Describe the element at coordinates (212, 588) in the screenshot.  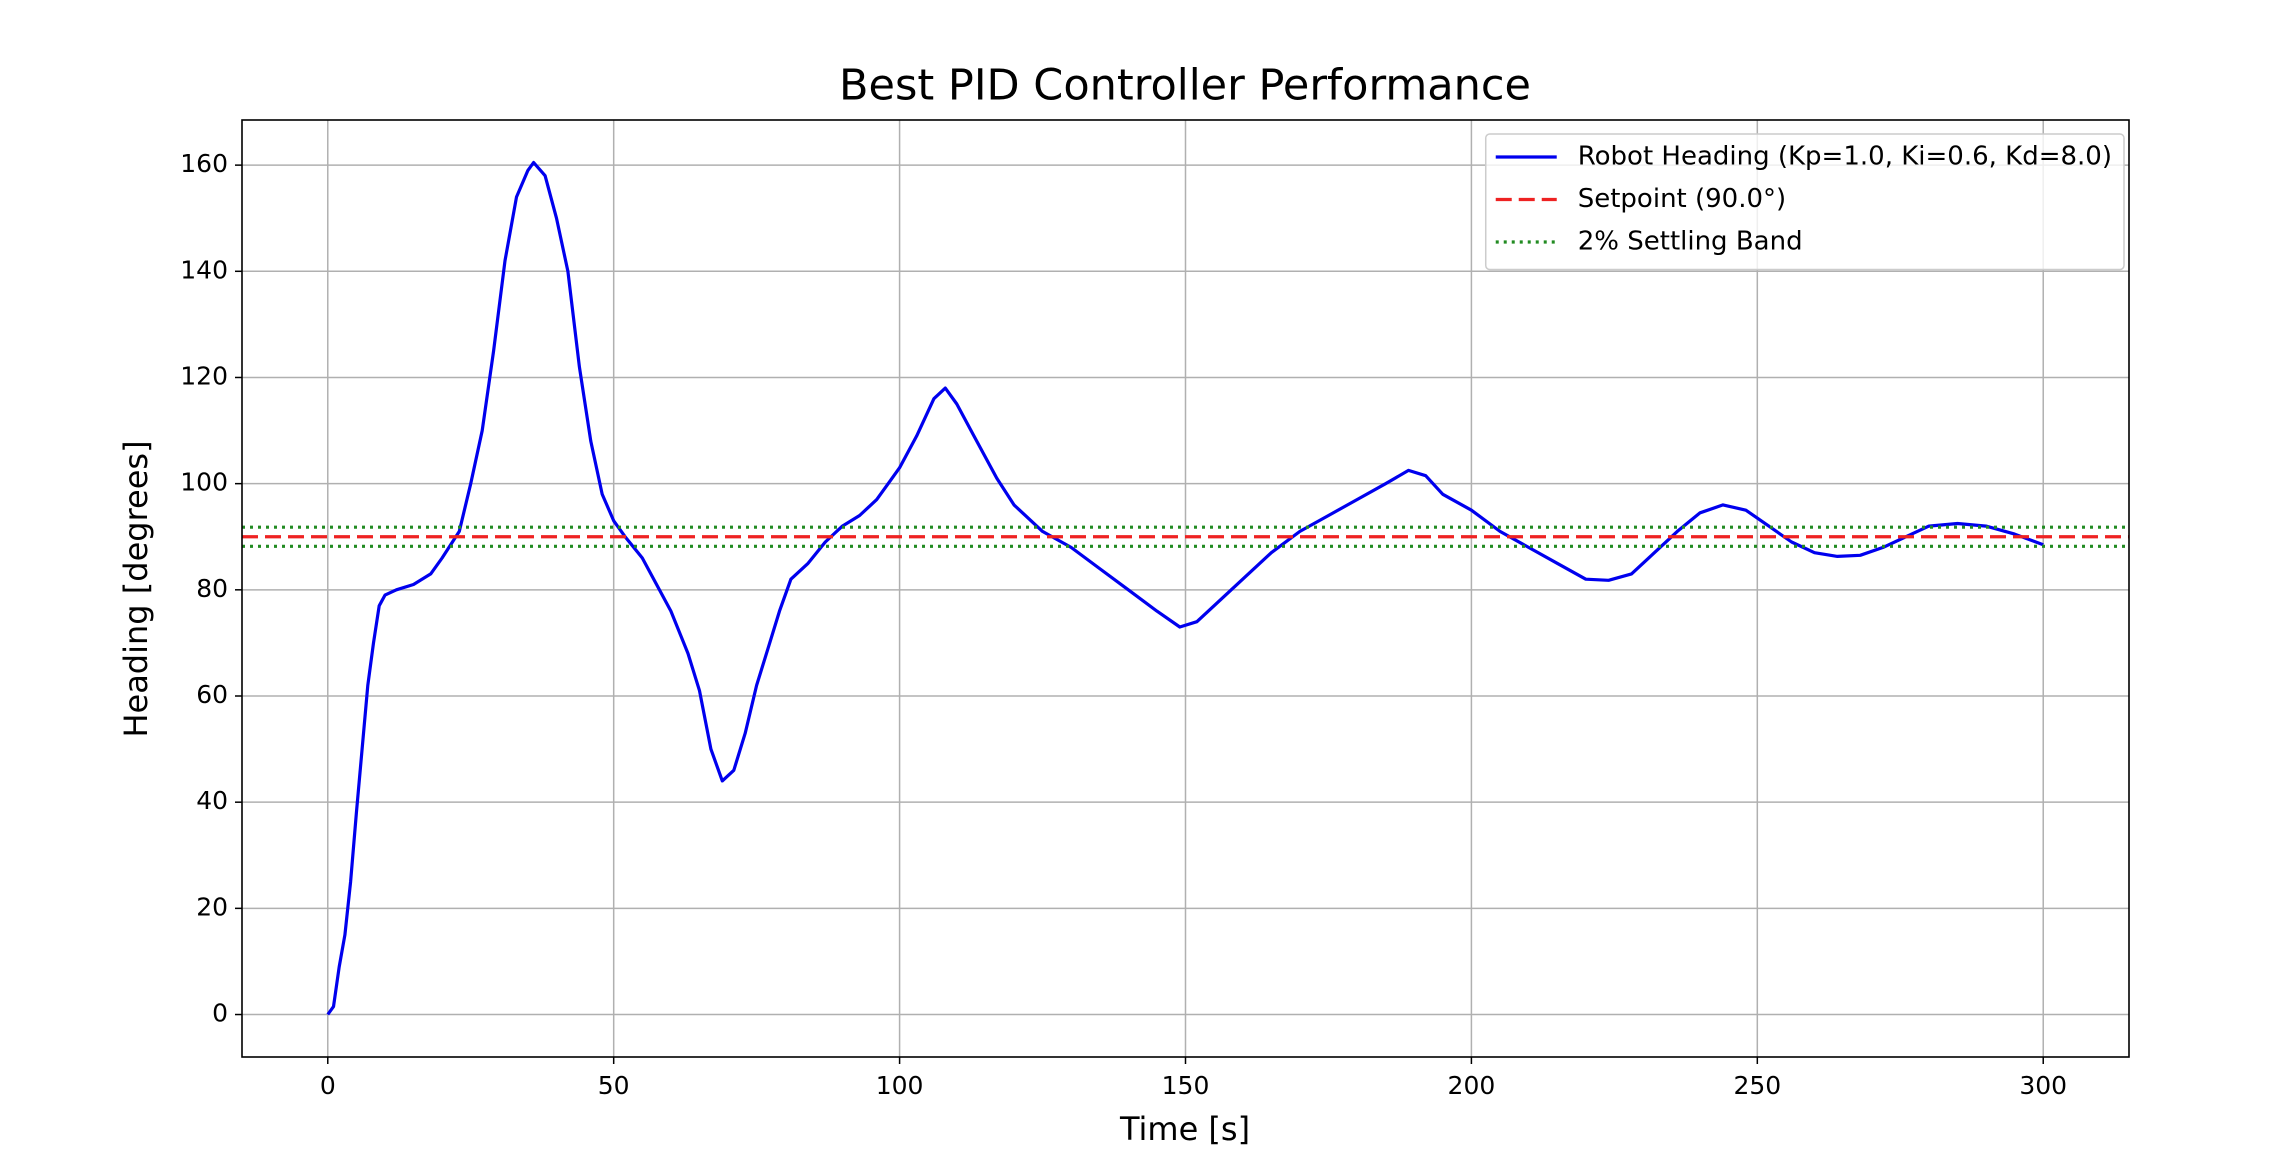
I see `y-tick-label: 80` at that location.